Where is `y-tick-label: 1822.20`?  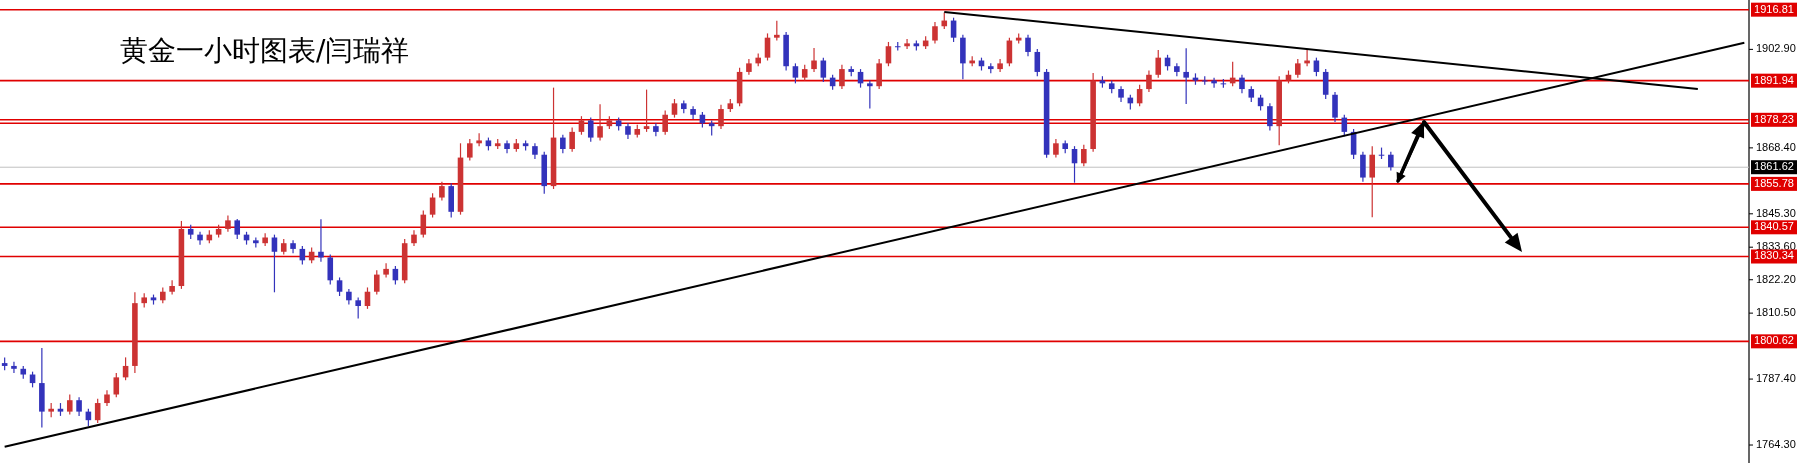 y-tick-label: 1822.20 is located at coordinates (1776, 278).